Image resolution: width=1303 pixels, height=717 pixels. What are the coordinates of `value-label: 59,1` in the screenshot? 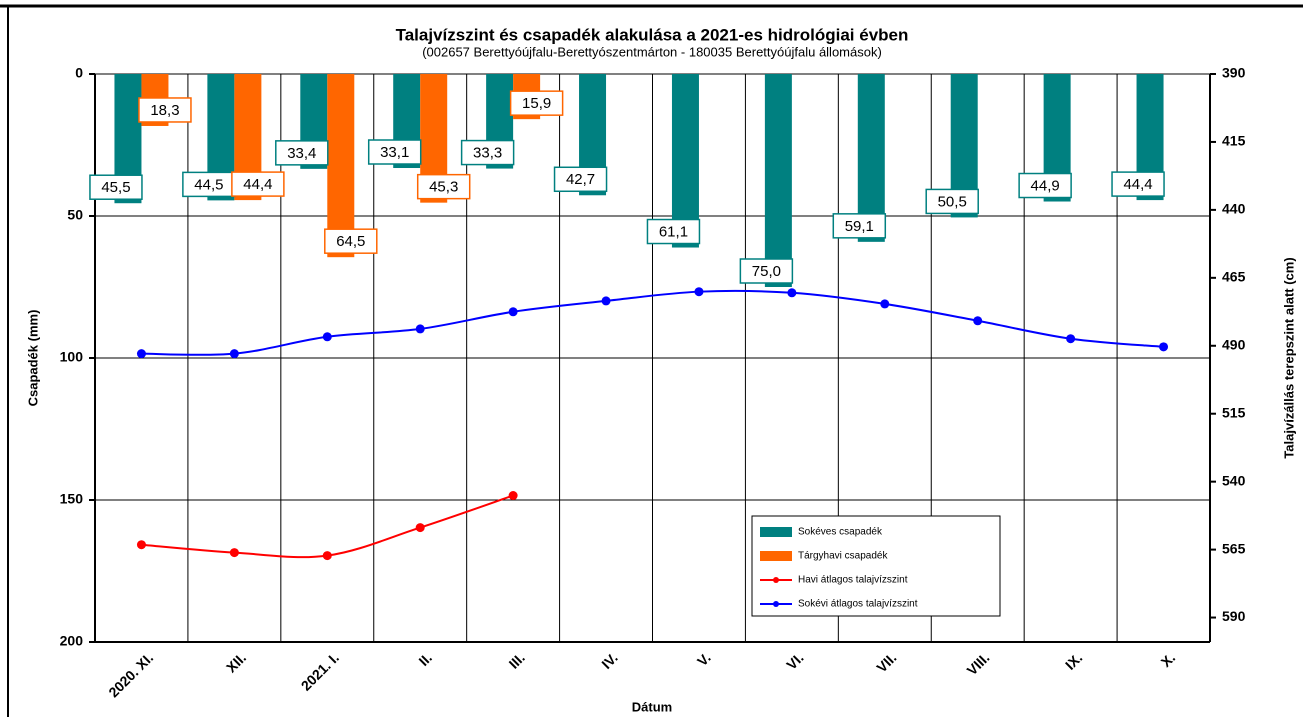 It's located at (859, 226).